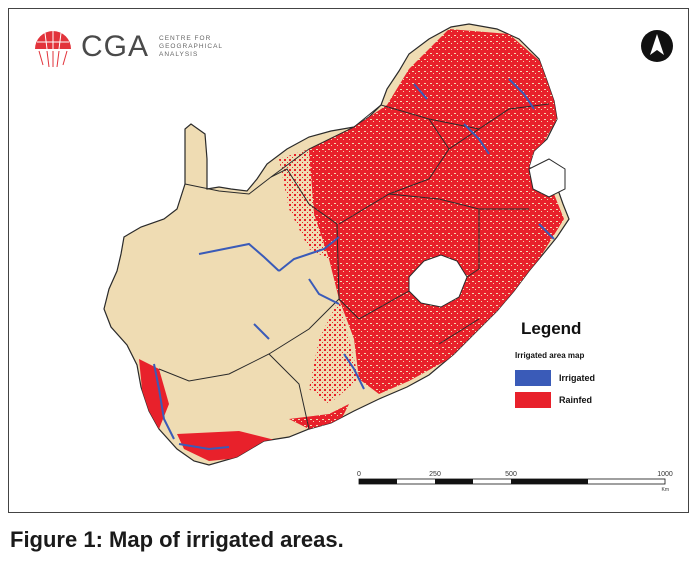 The height and width of the screenshot is (563, 700). I want to click on north-arrow-icon, so click(657, 46).